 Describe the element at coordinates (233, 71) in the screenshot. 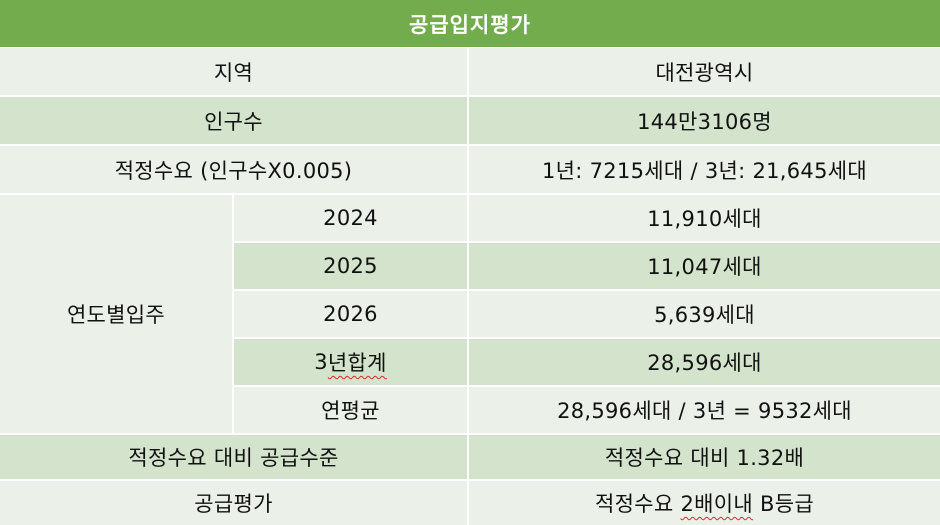

I see `region-label: 지역` at that location.